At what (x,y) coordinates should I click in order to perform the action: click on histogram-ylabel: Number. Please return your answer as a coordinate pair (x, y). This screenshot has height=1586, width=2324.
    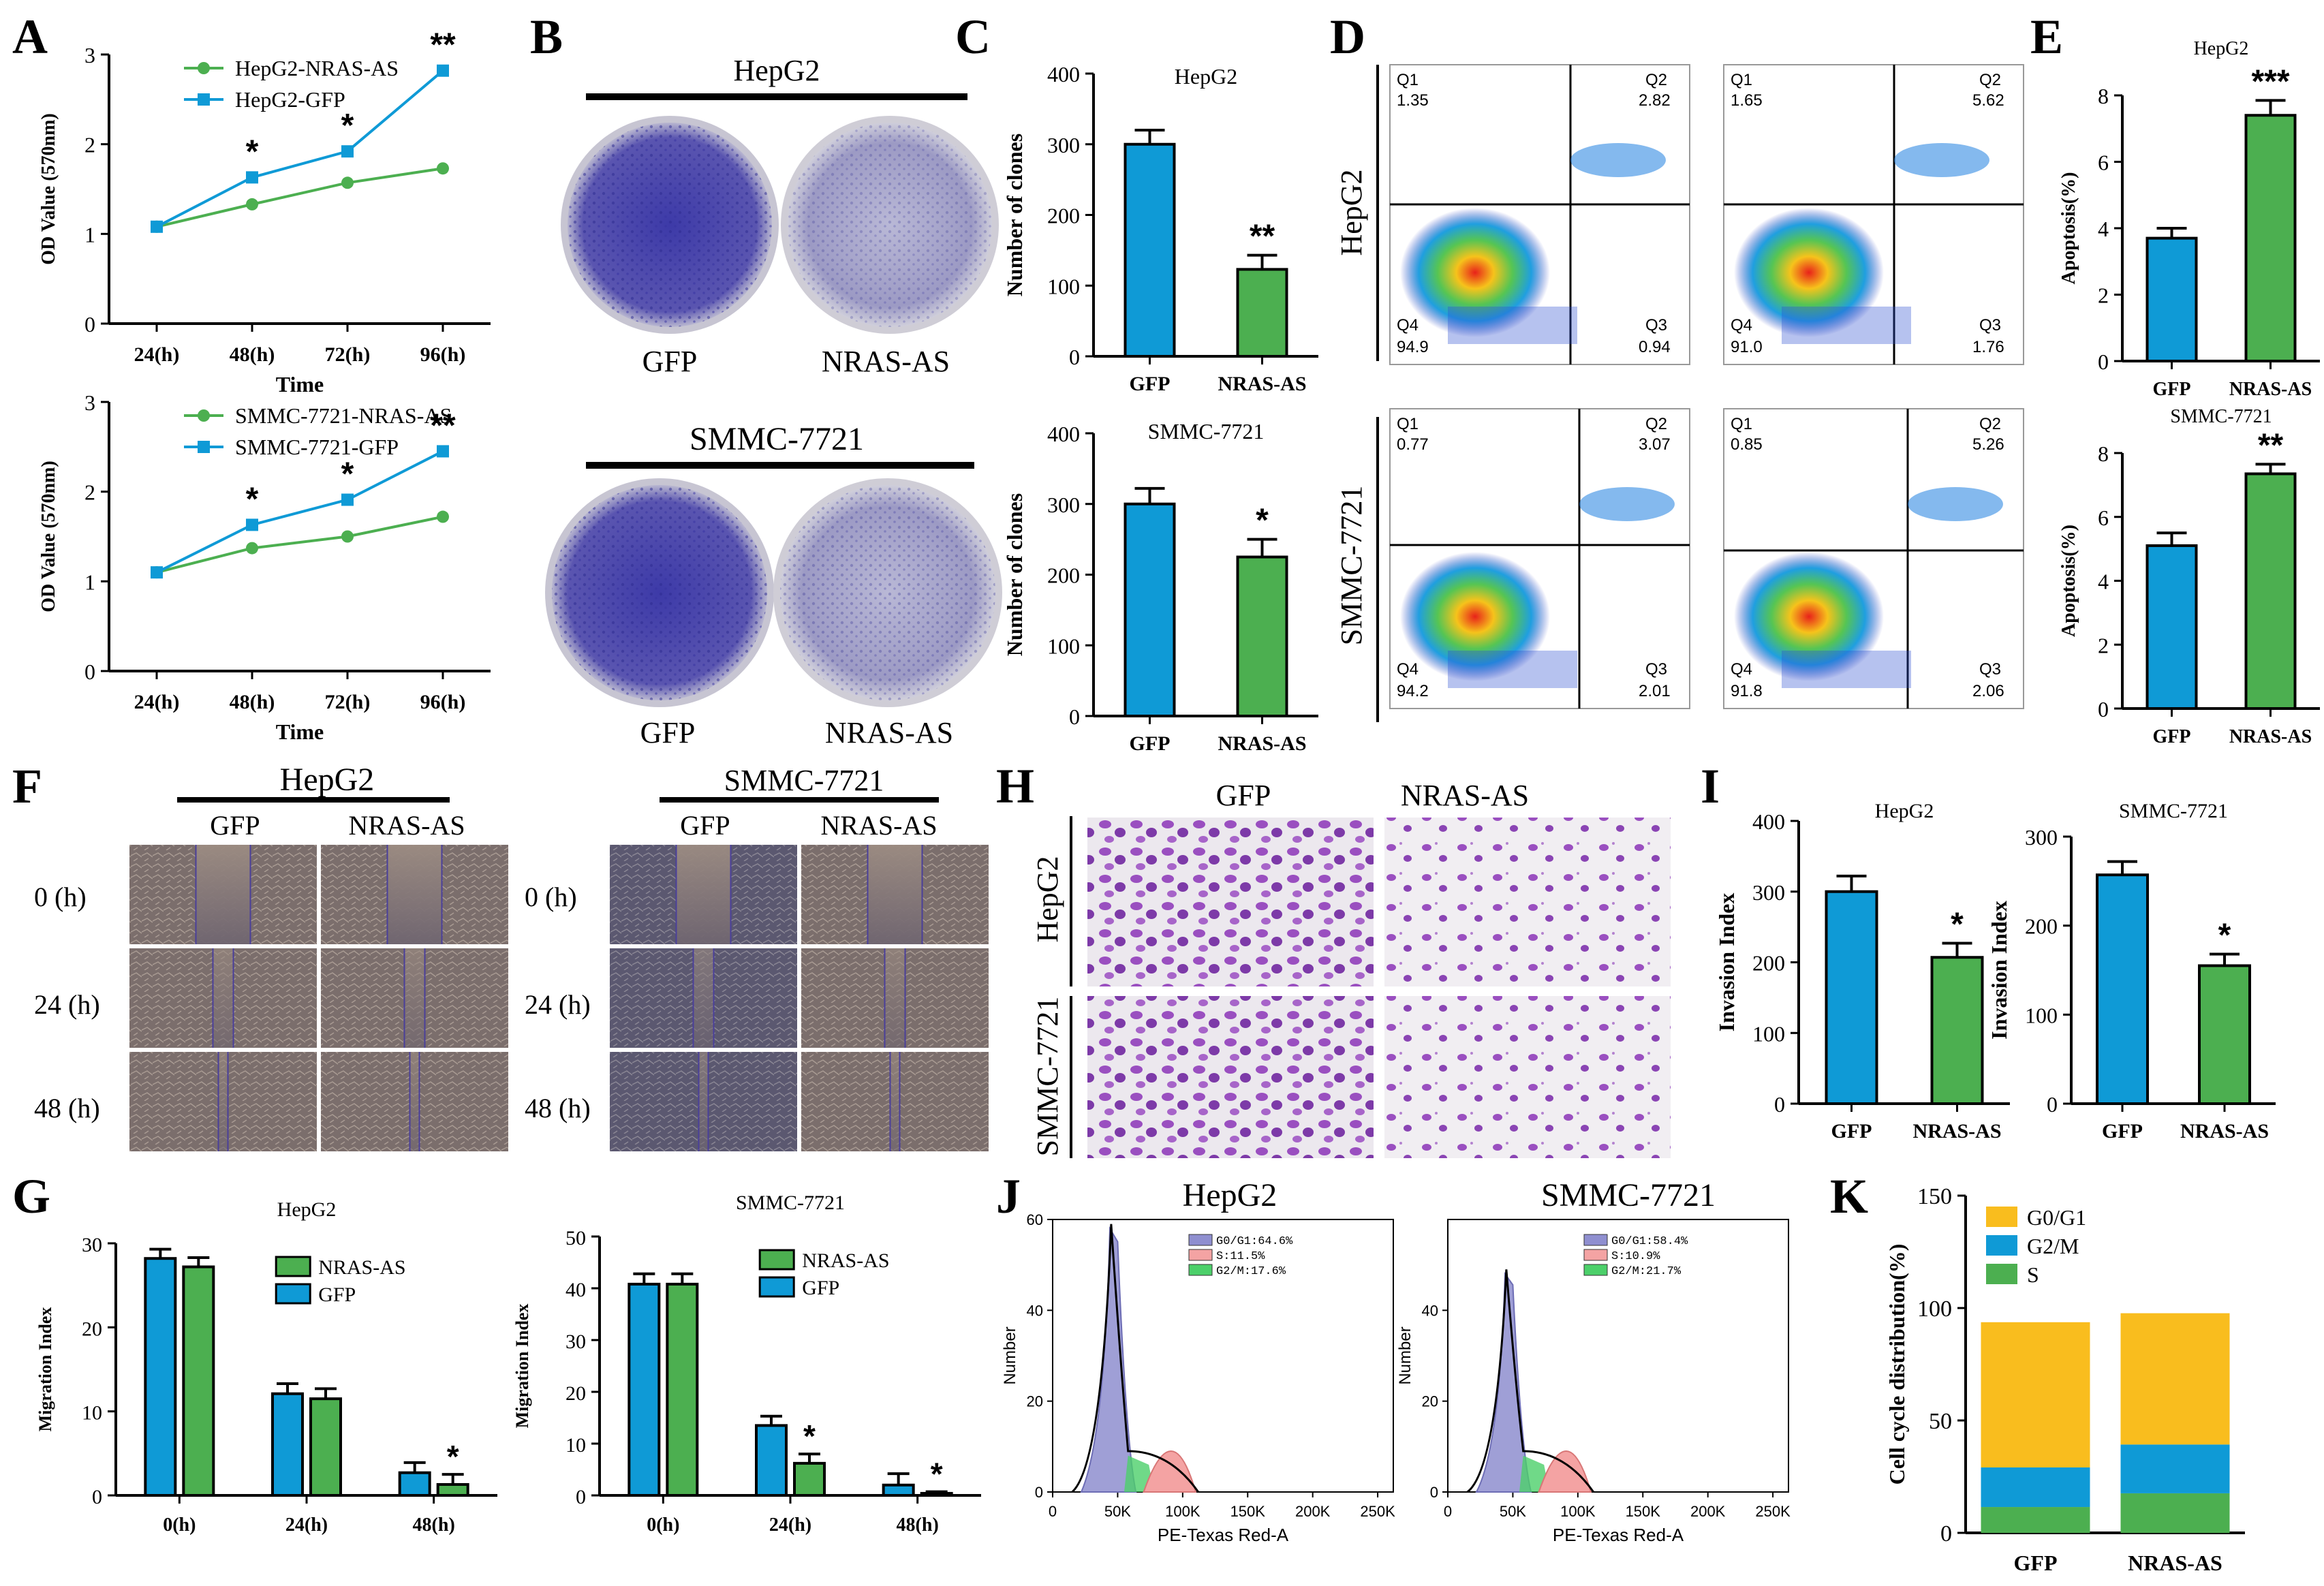
    Looking at the image, I should click on (1010, 1355).